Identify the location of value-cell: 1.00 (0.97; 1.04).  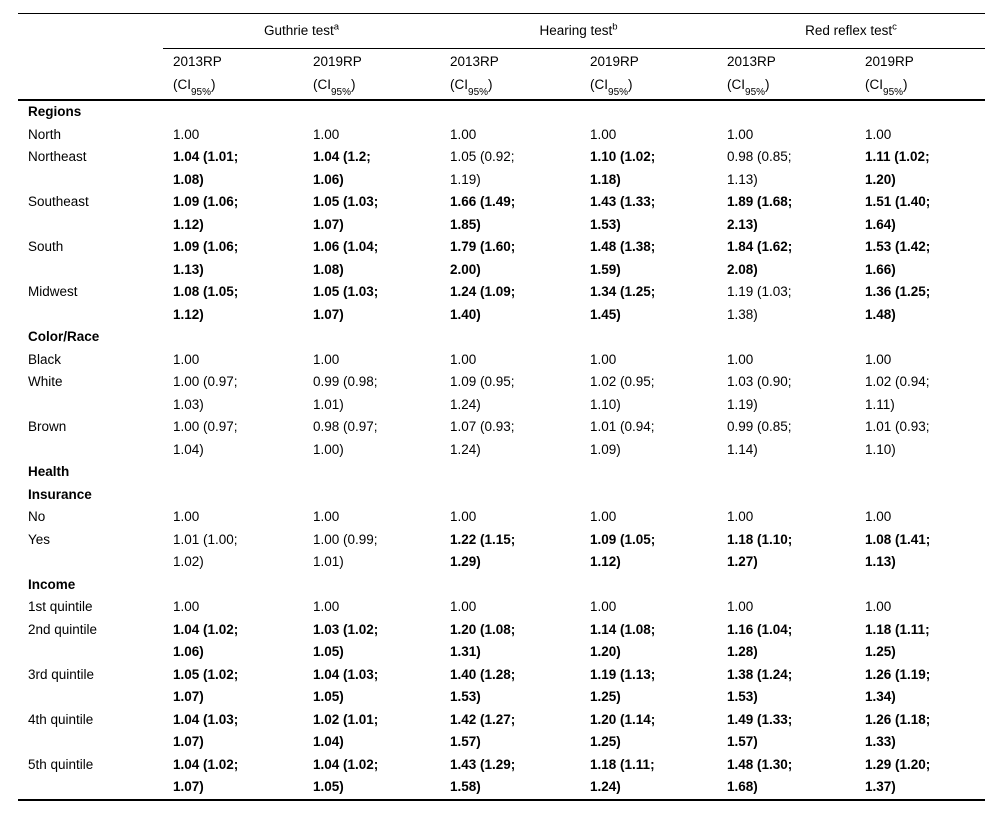
(205, 438).